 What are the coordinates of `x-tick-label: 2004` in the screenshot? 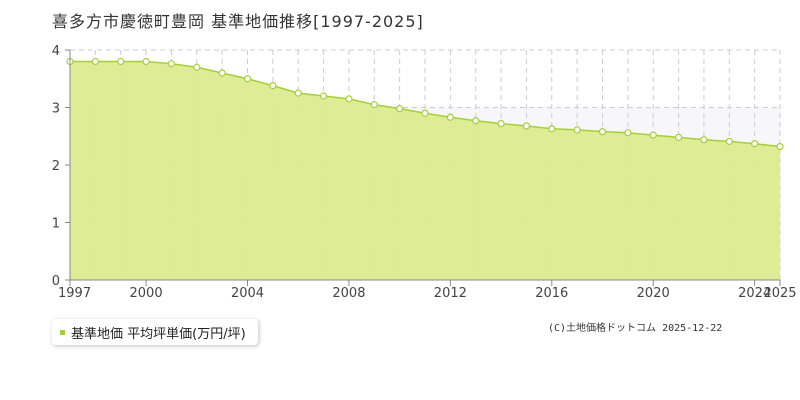 It's located at (247, 293).